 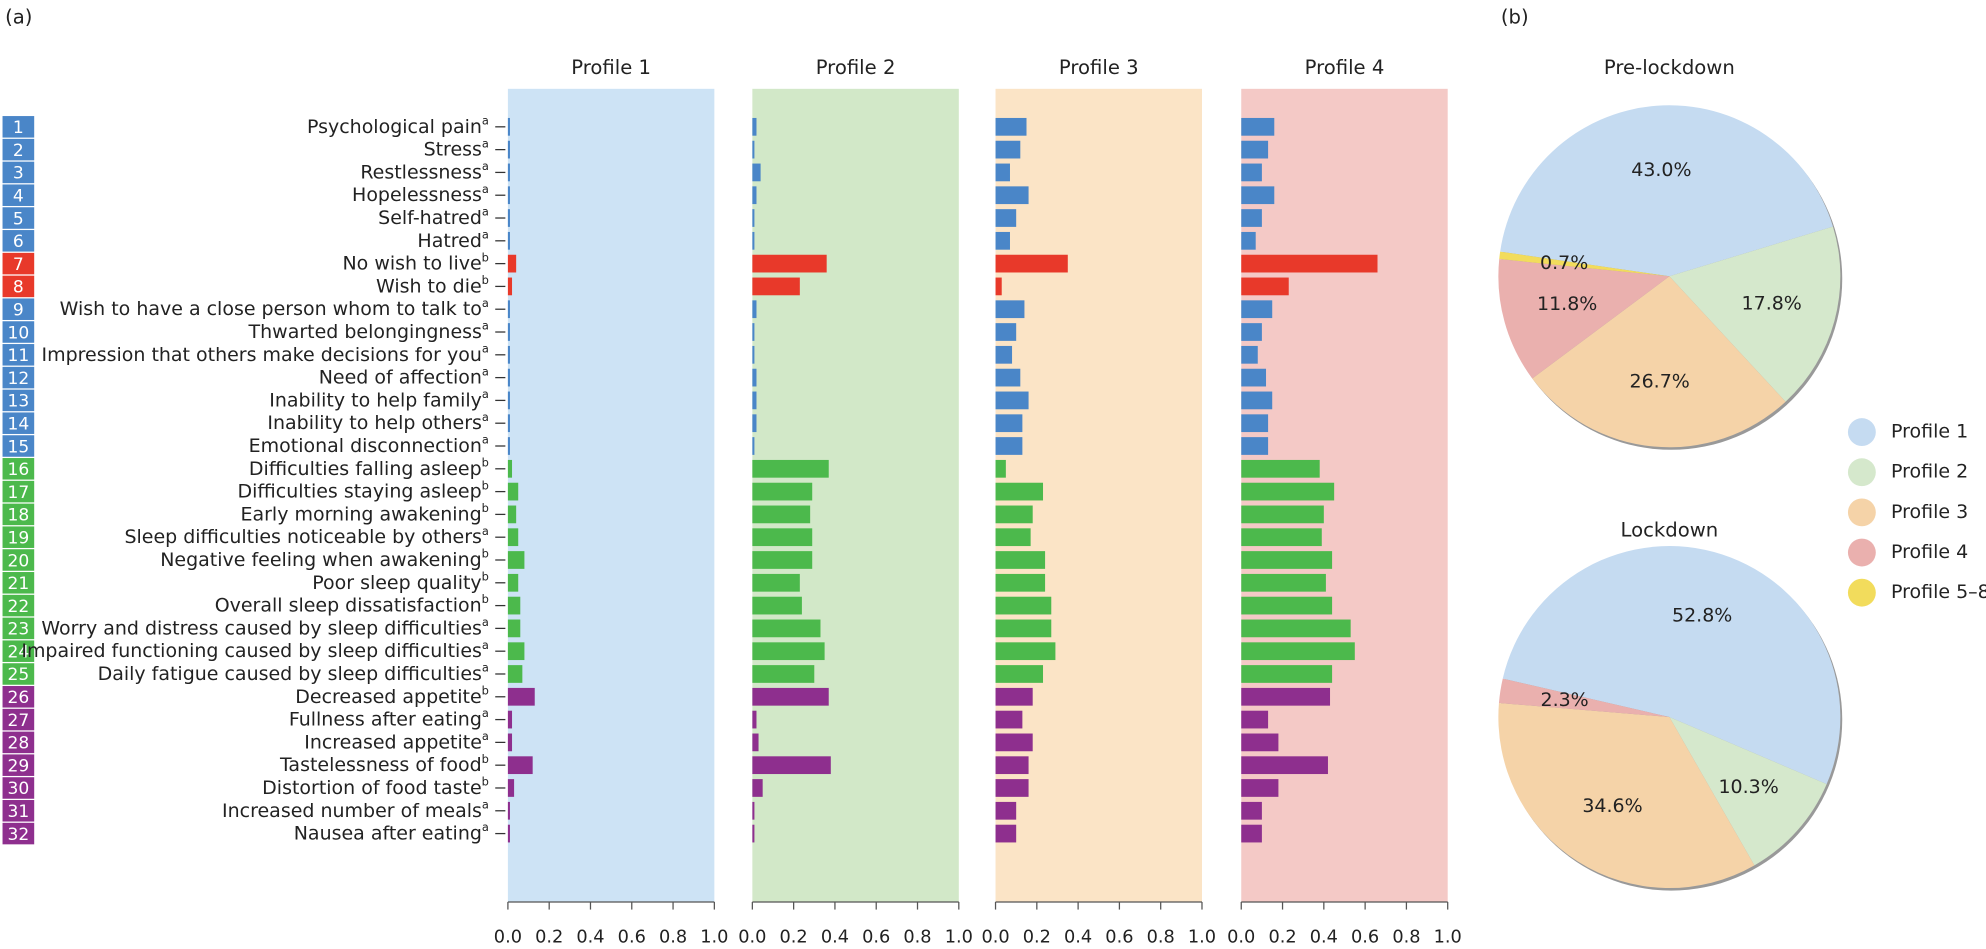 I want to click on item-label-text: Overall sleep dissatisfaction, so click(x=348, y=605).